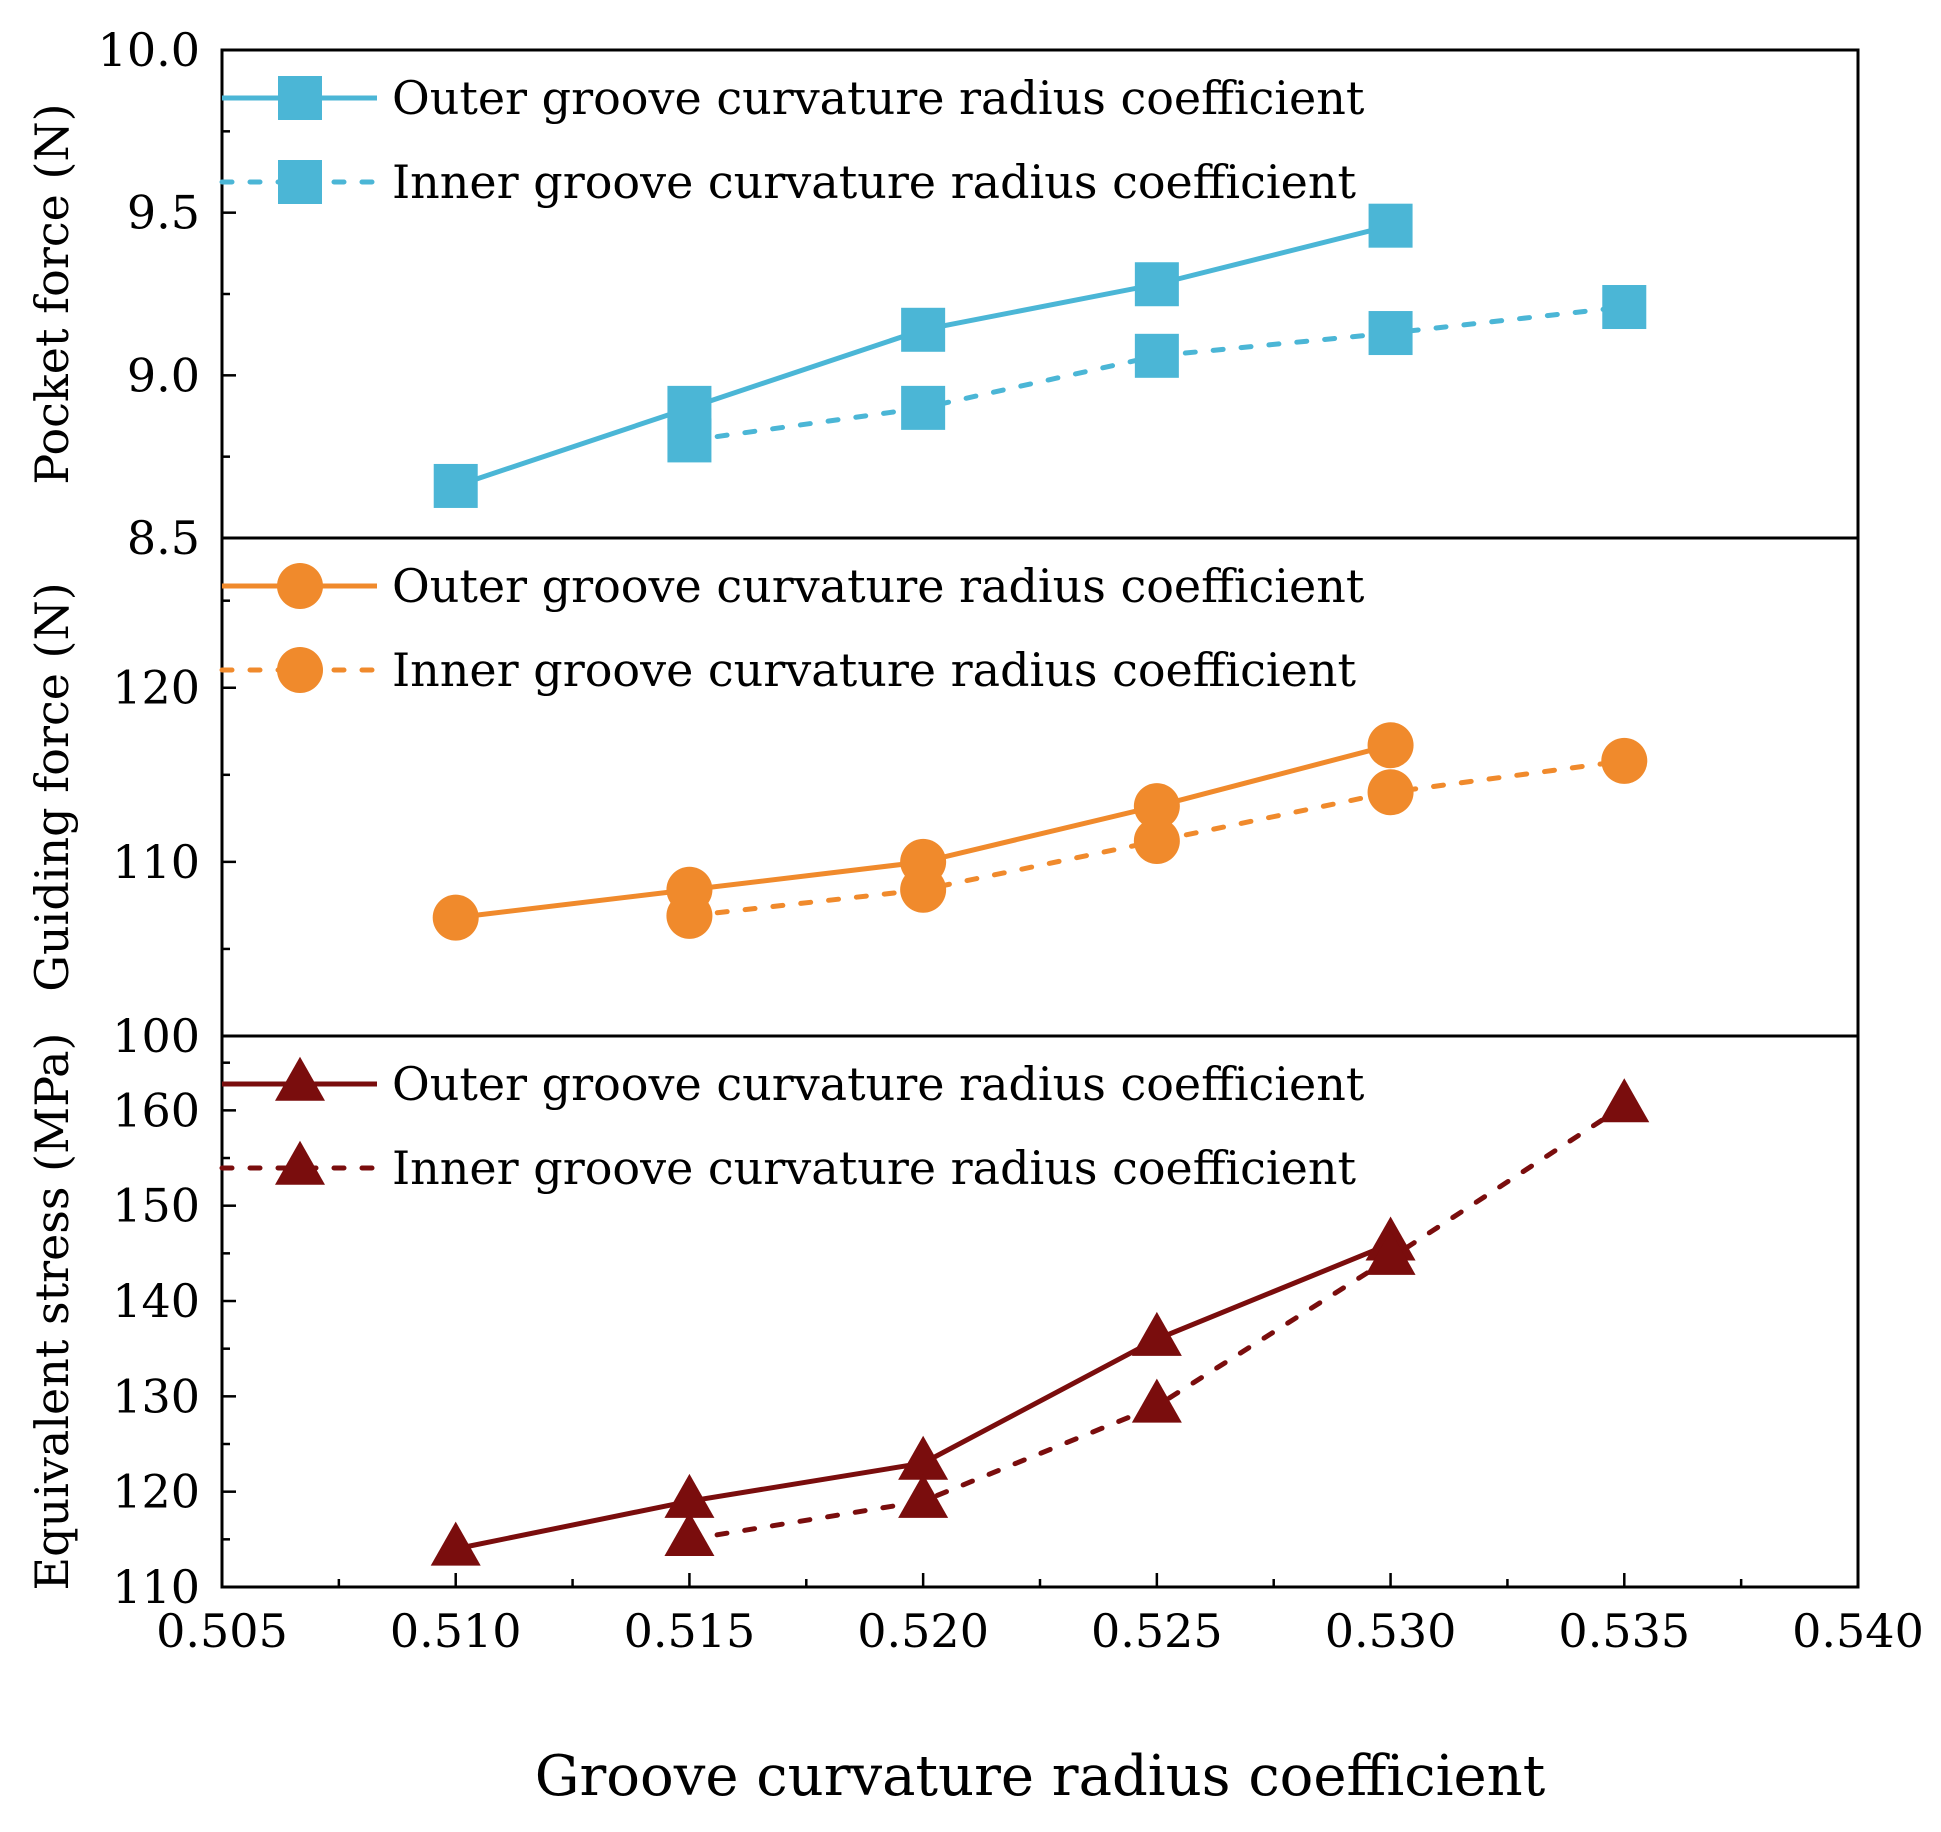 Image resolution: width=1941 pixels, height=1832 pixels. I want to click on y-axis-title: Pocket force (N), so click(52, 293).